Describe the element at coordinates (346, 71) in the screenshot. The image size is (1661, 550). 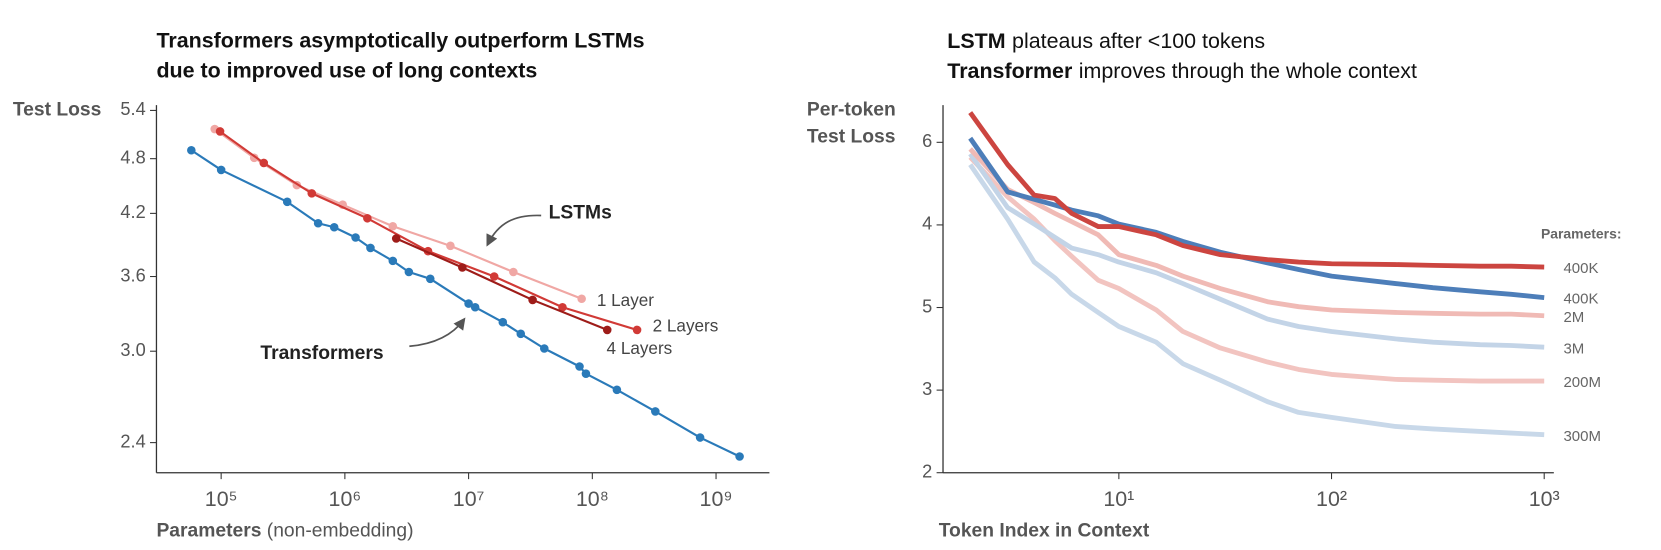
I see `chart-title: due to improved use of long contexts` at that location.